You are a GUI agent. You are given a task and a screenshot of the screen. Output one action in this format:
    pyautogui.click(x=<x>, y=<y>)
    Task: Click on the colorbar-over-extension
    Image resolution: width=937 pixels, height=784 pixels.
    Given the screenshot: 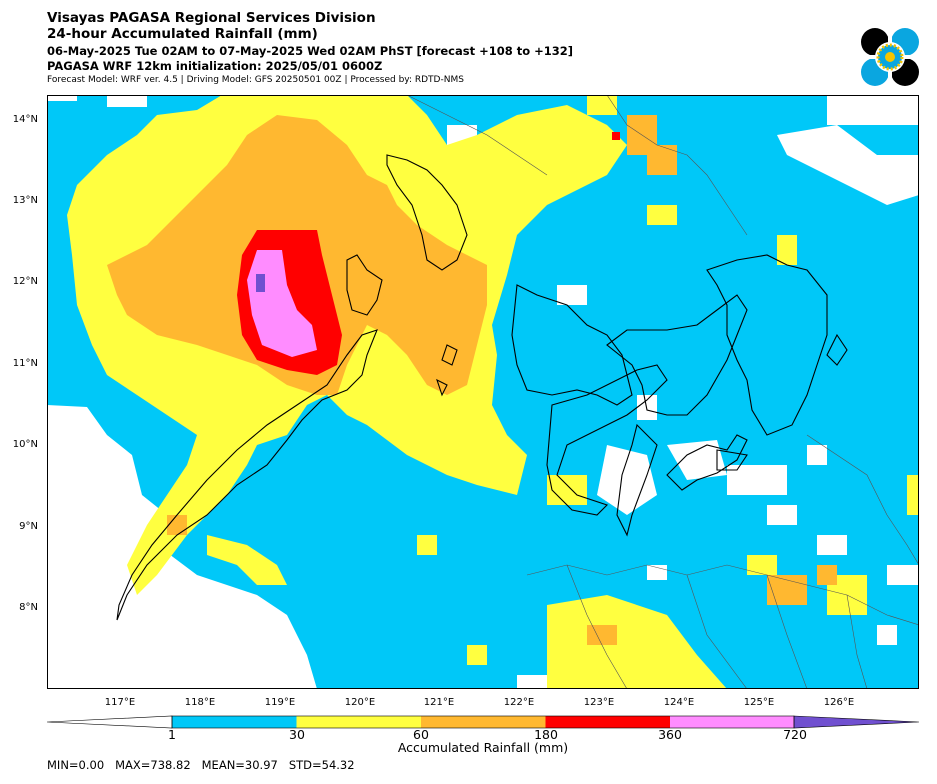 What is the action you would take?
    pyautogui.click(x=856, y=722)
    